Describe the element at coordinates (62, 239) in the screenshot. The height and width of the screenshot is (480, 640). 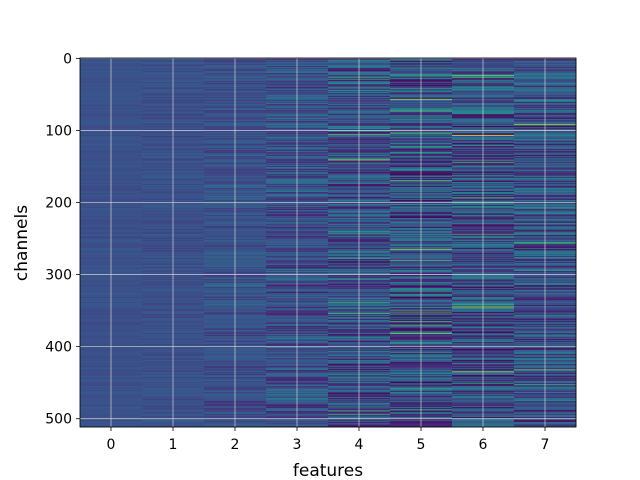
I see `y-axis-ticks: 0 100 200 300 400 500` at that location.